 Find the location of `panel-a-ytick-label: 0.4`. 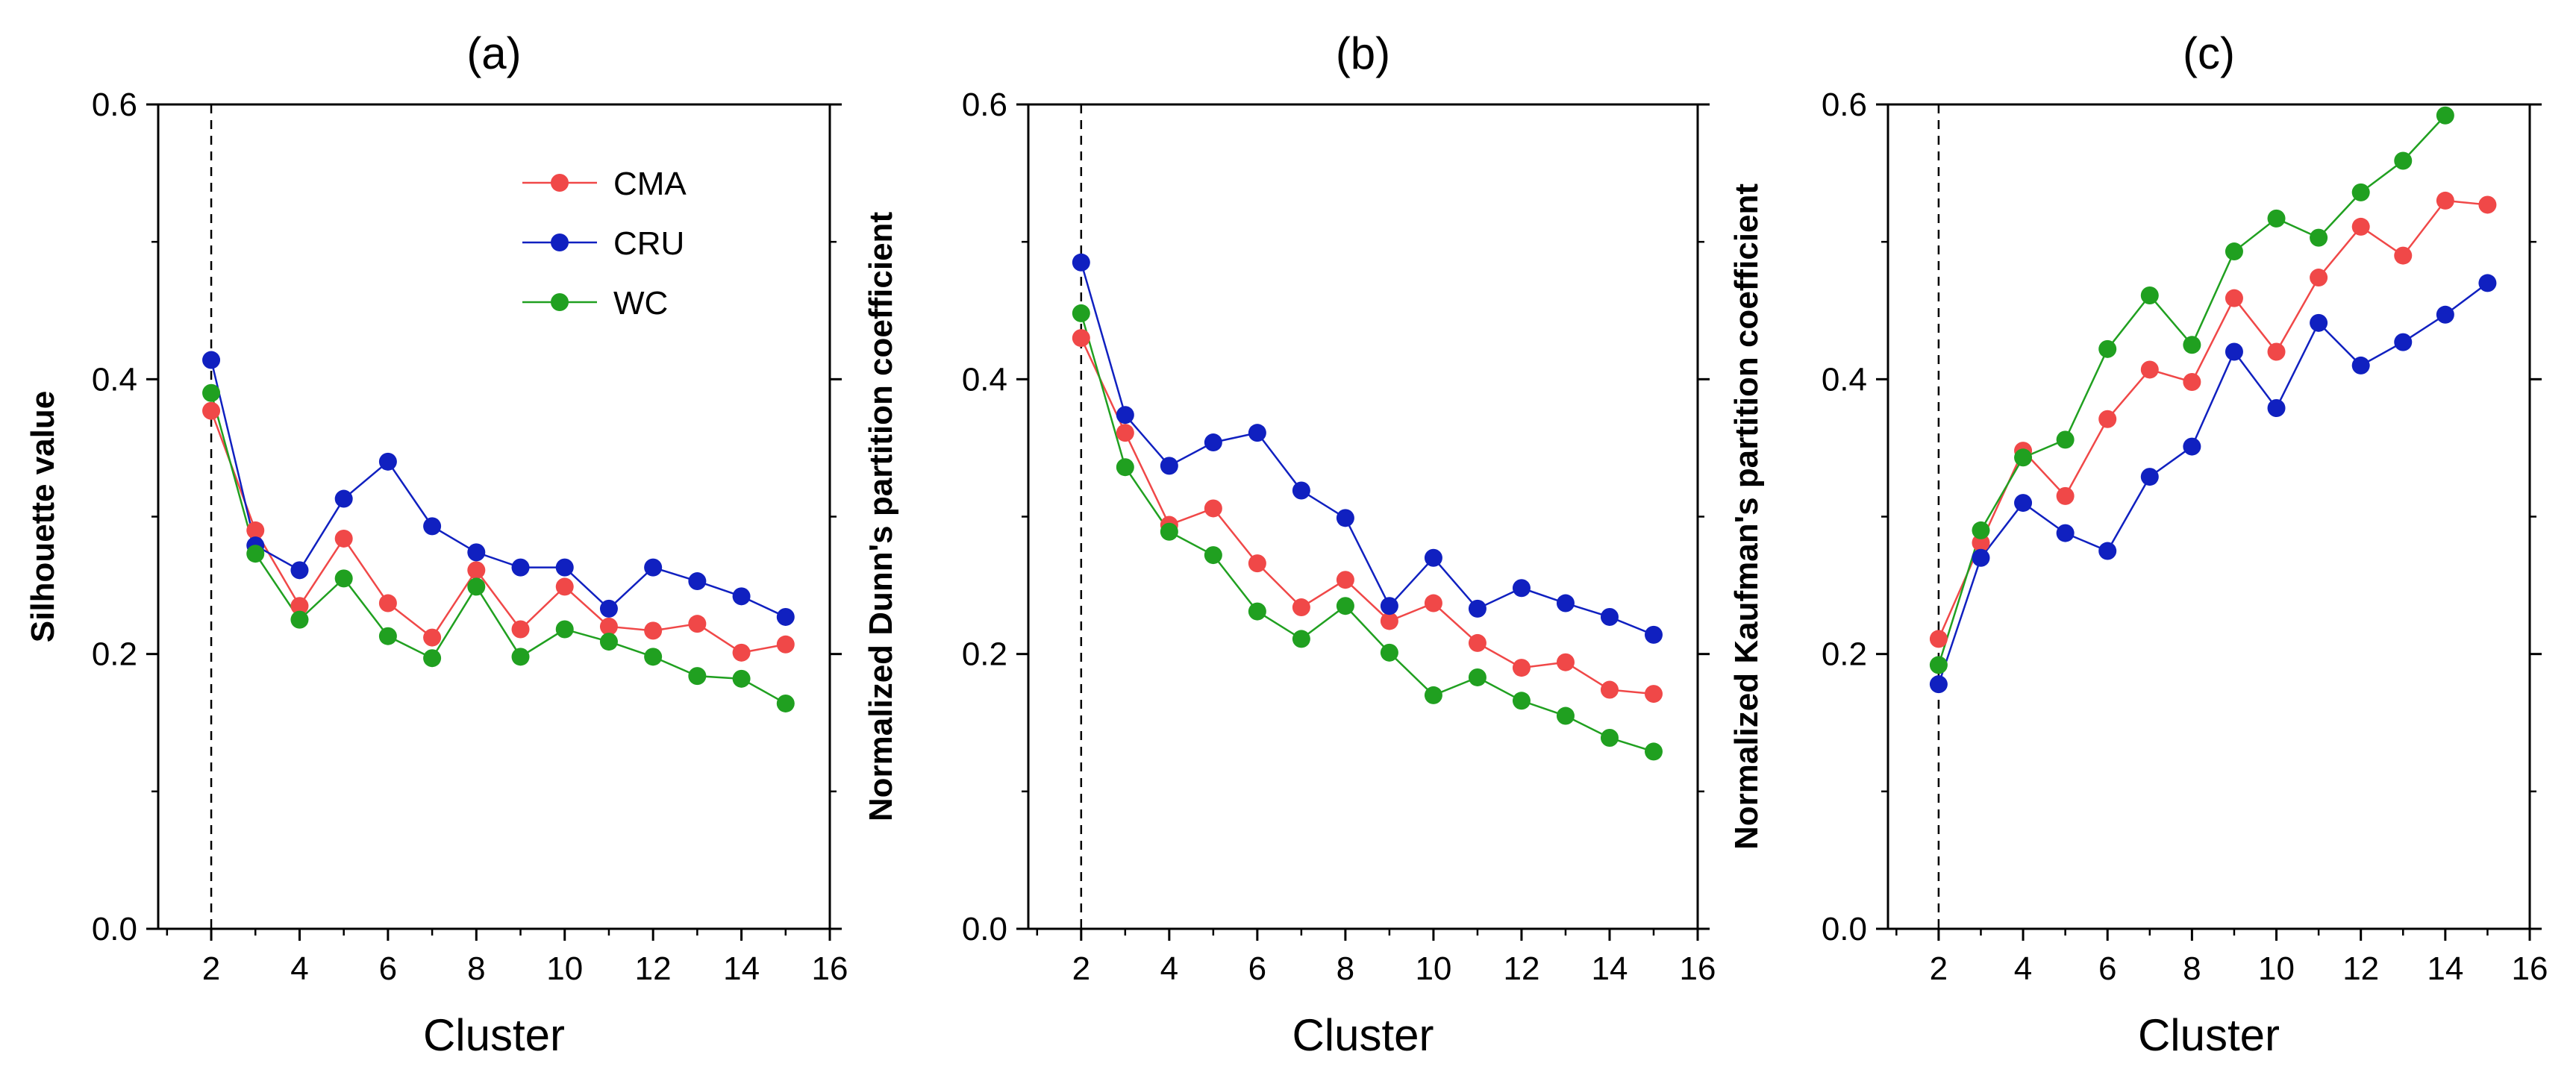

panel-a-ytick-label: 0.4 is located at coordinates (114, 380).